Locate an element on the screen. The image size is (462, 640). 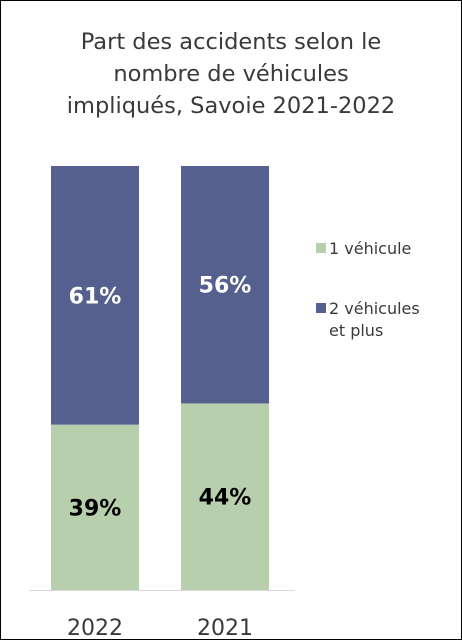
chart-legend: 1 véhicule 2 véhicules et plus is located at coordinates (386, 309).